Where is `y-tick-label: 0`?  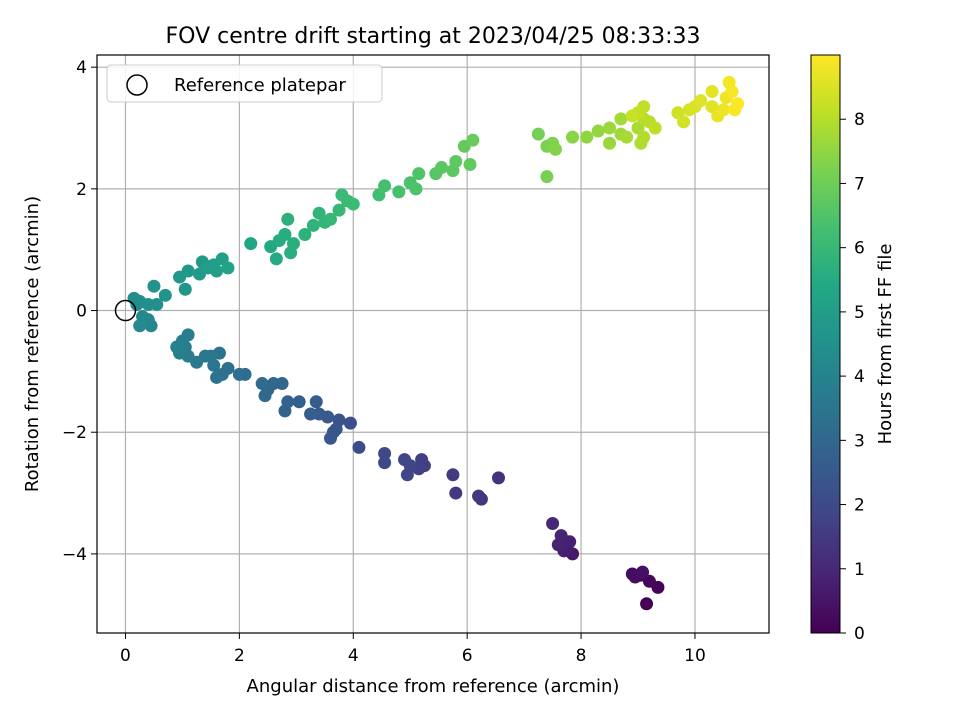 y-tick-label: 0 is located at coordinates (81, 312).